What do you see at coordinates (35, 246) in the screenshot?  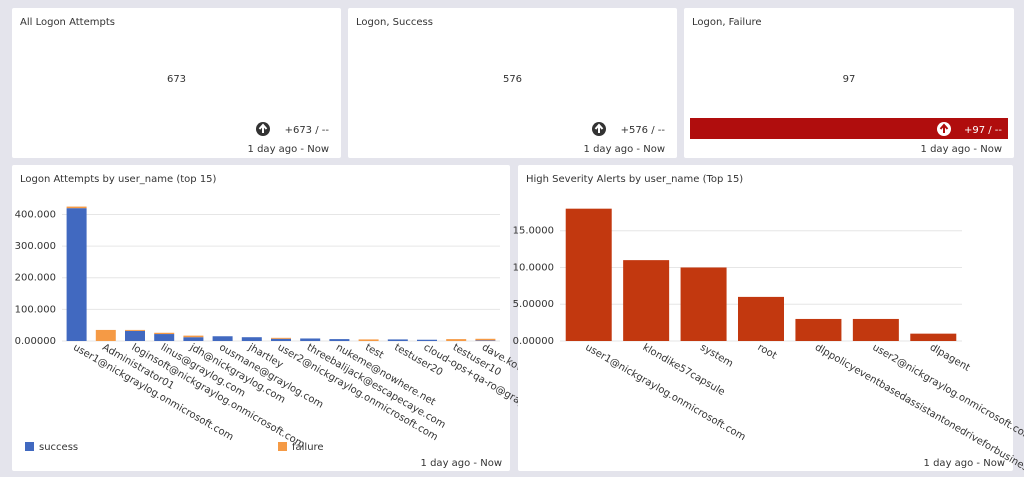 I see `y-tick-label: 300.000` at bounding box center [35, 246].